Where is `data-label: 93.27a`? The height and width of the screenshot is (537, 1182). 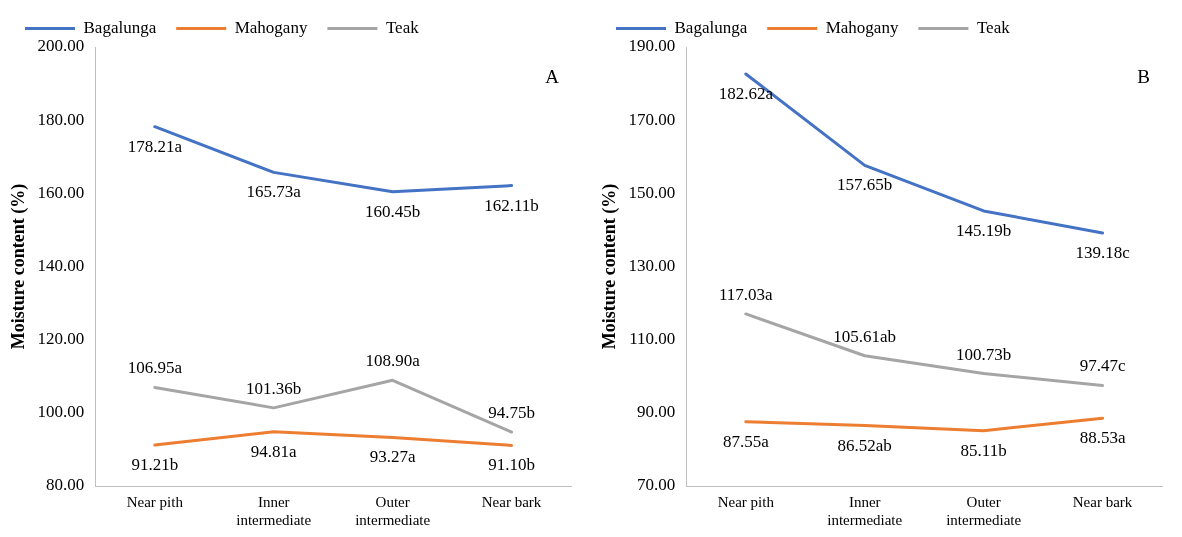 data-label: 93.27a is located at coordinates (392, 457).